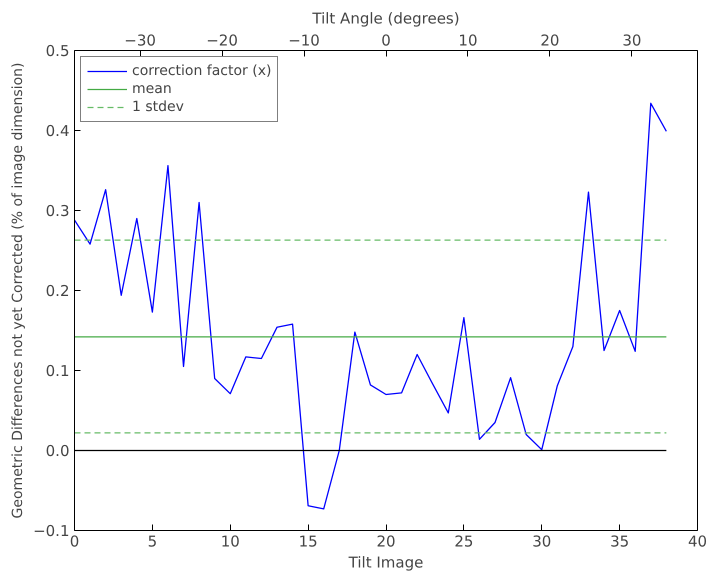 This screenshot has width=714, height=579. Describe the element at coordinates (202, 71) in the screenshot. I see `legend-label: correction factor (x)` at that location.